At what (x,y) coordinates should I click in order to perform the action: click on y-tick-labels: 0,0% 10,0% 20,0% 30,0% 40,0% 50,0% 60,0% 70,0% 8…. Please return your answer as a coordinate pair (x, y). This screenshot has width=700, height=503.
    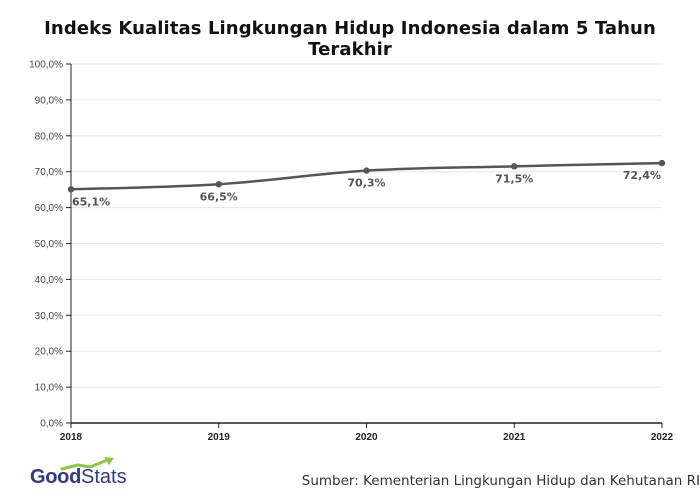
    Looking at the image, I should click on (46, 245).